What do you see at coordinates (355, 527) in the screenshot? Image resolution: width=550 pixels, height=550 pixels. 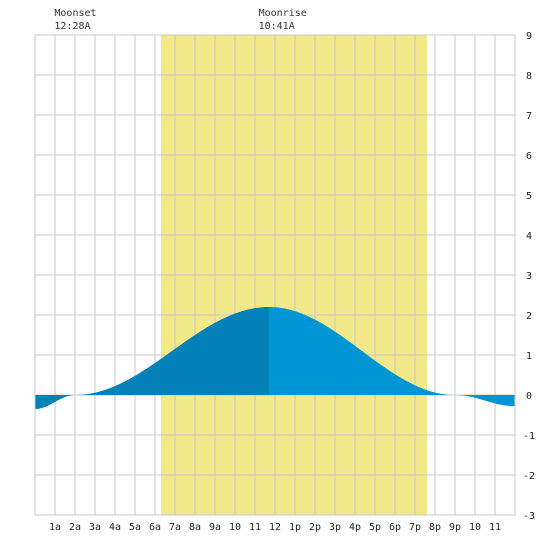 I see `x-tick-label: 4p` at bounding box center [355, 527].